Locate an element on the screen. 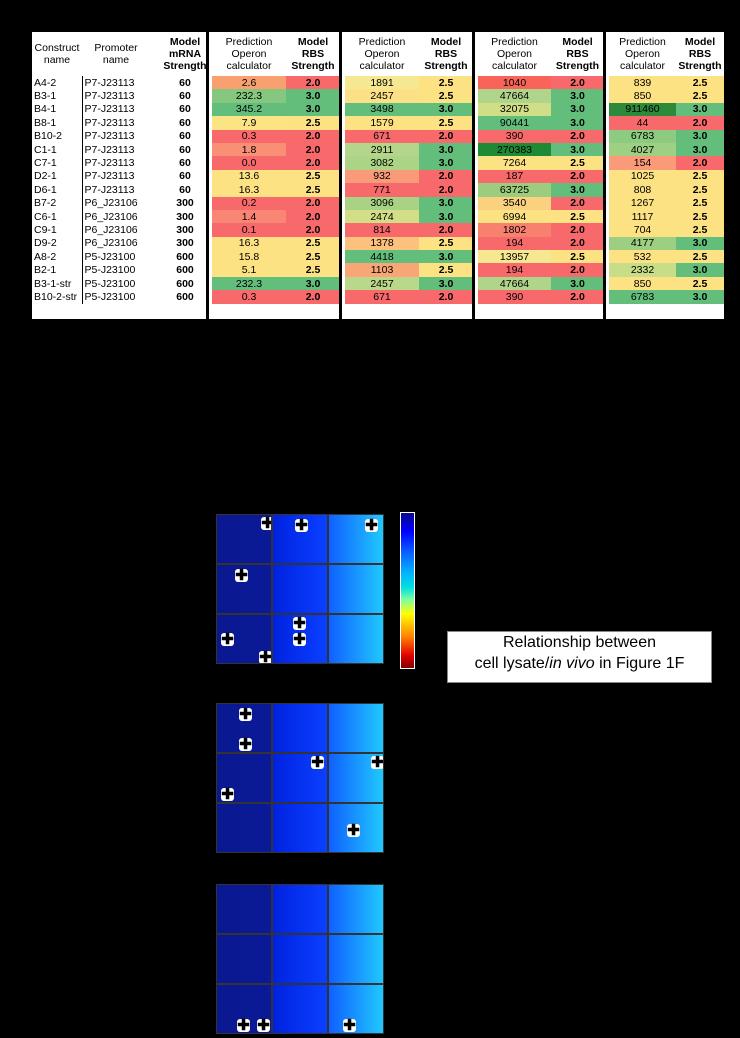  table-row: 187 2.0 is located at coordinates (541, 176).